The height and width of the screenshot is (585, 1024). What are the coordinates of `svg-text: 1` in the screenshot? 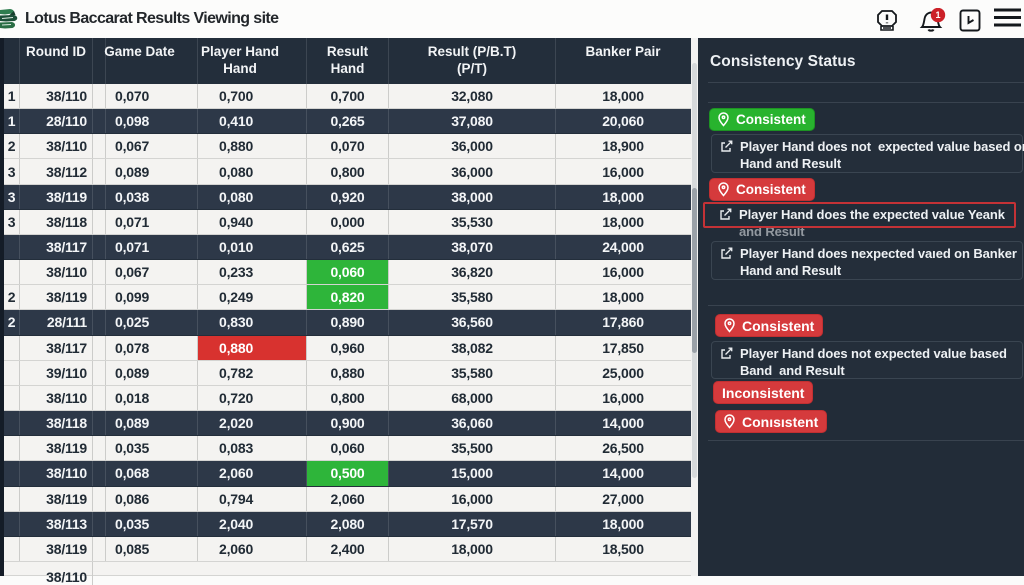 It's located at (937, 15).